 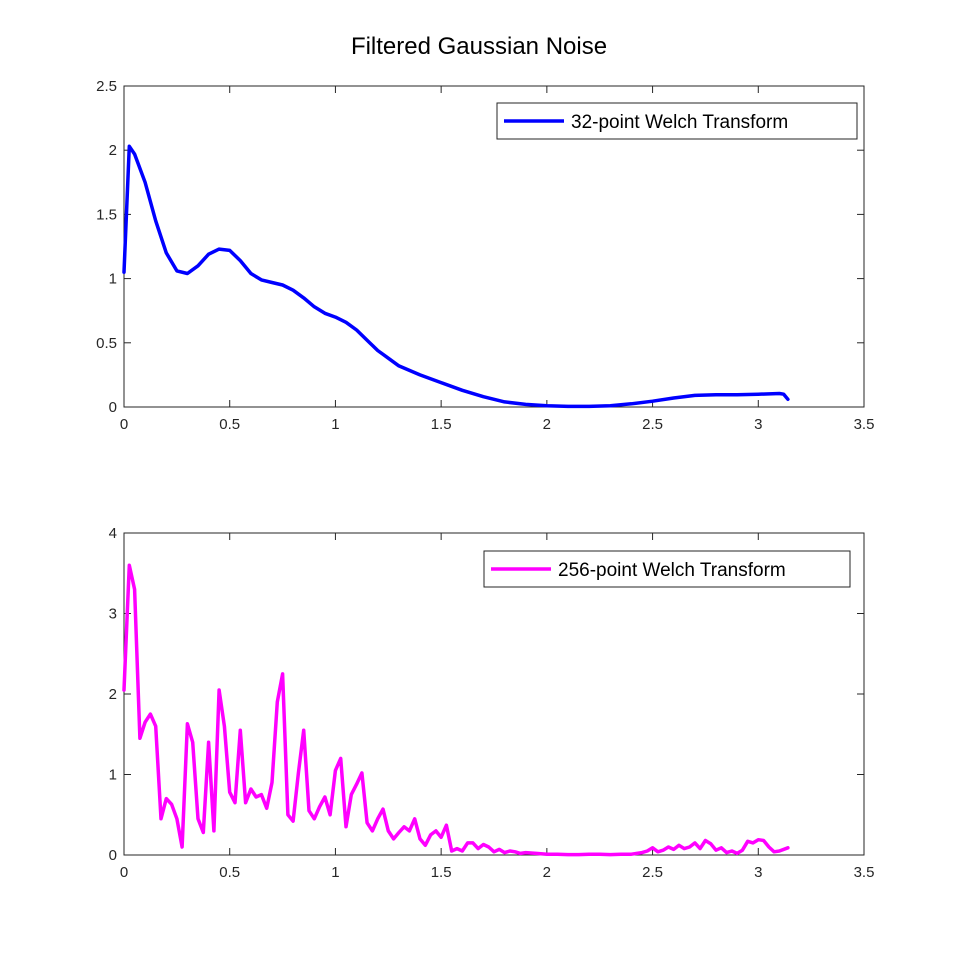 What do you see at coordinates (672, 570) in the screenshot?
I see `legend-label: 256-point Welch Transform` at bounding box center [672, 570].